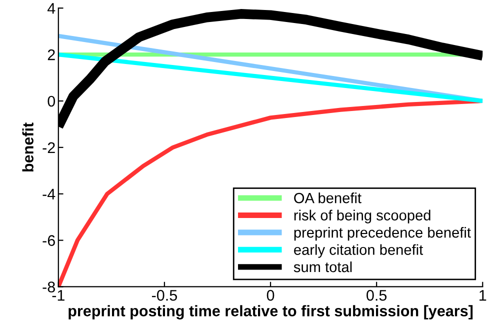  What do you see at coordinates (58, 295) in the screenshot?
I see `x-tick-label: -1` at bounding box center [58, 295].